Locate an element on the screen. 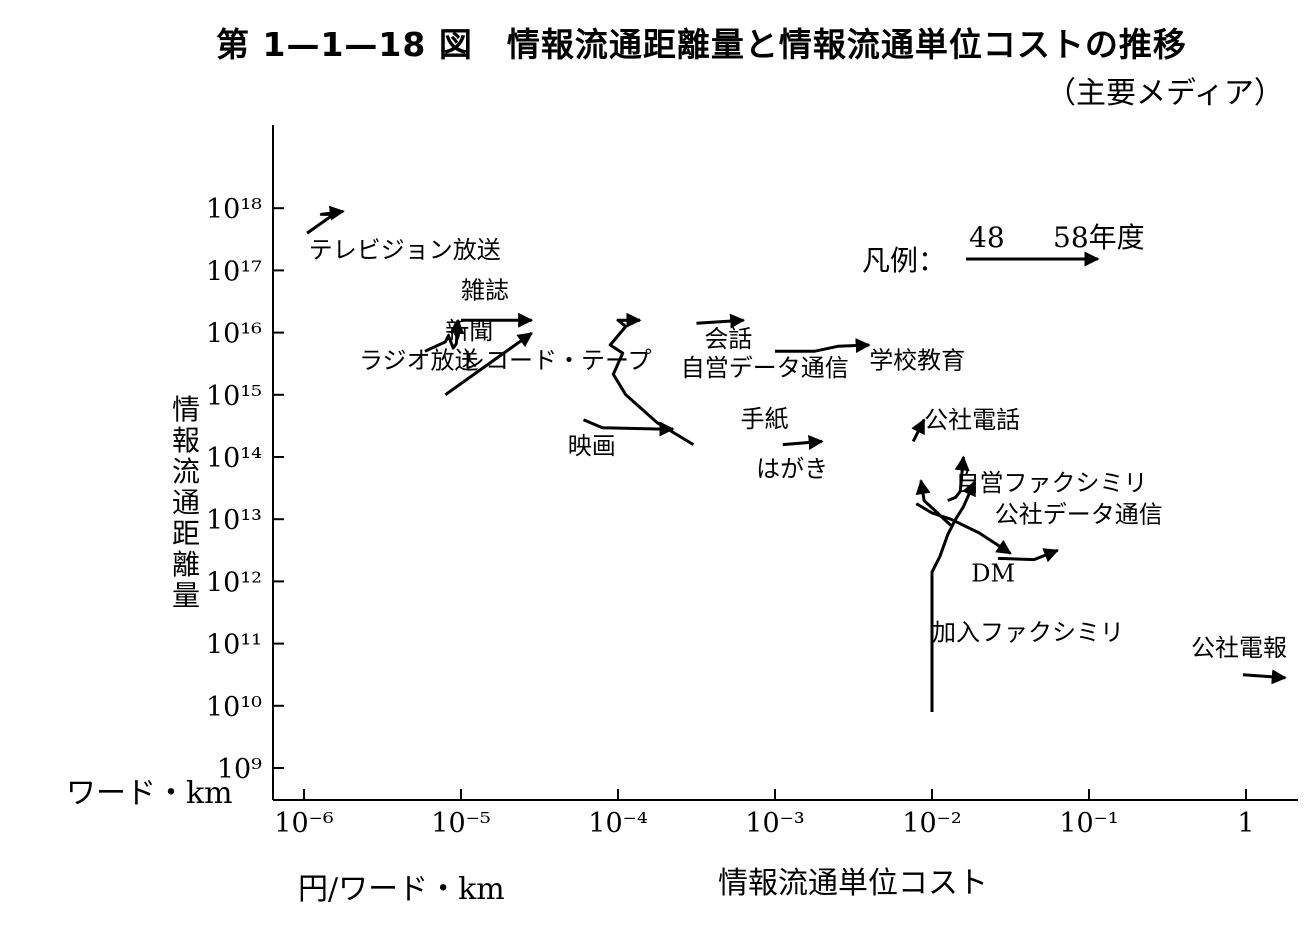 The image size is (1305, 929). y-tick-label: 10¹⁵ is located at coordinates (234, 396).